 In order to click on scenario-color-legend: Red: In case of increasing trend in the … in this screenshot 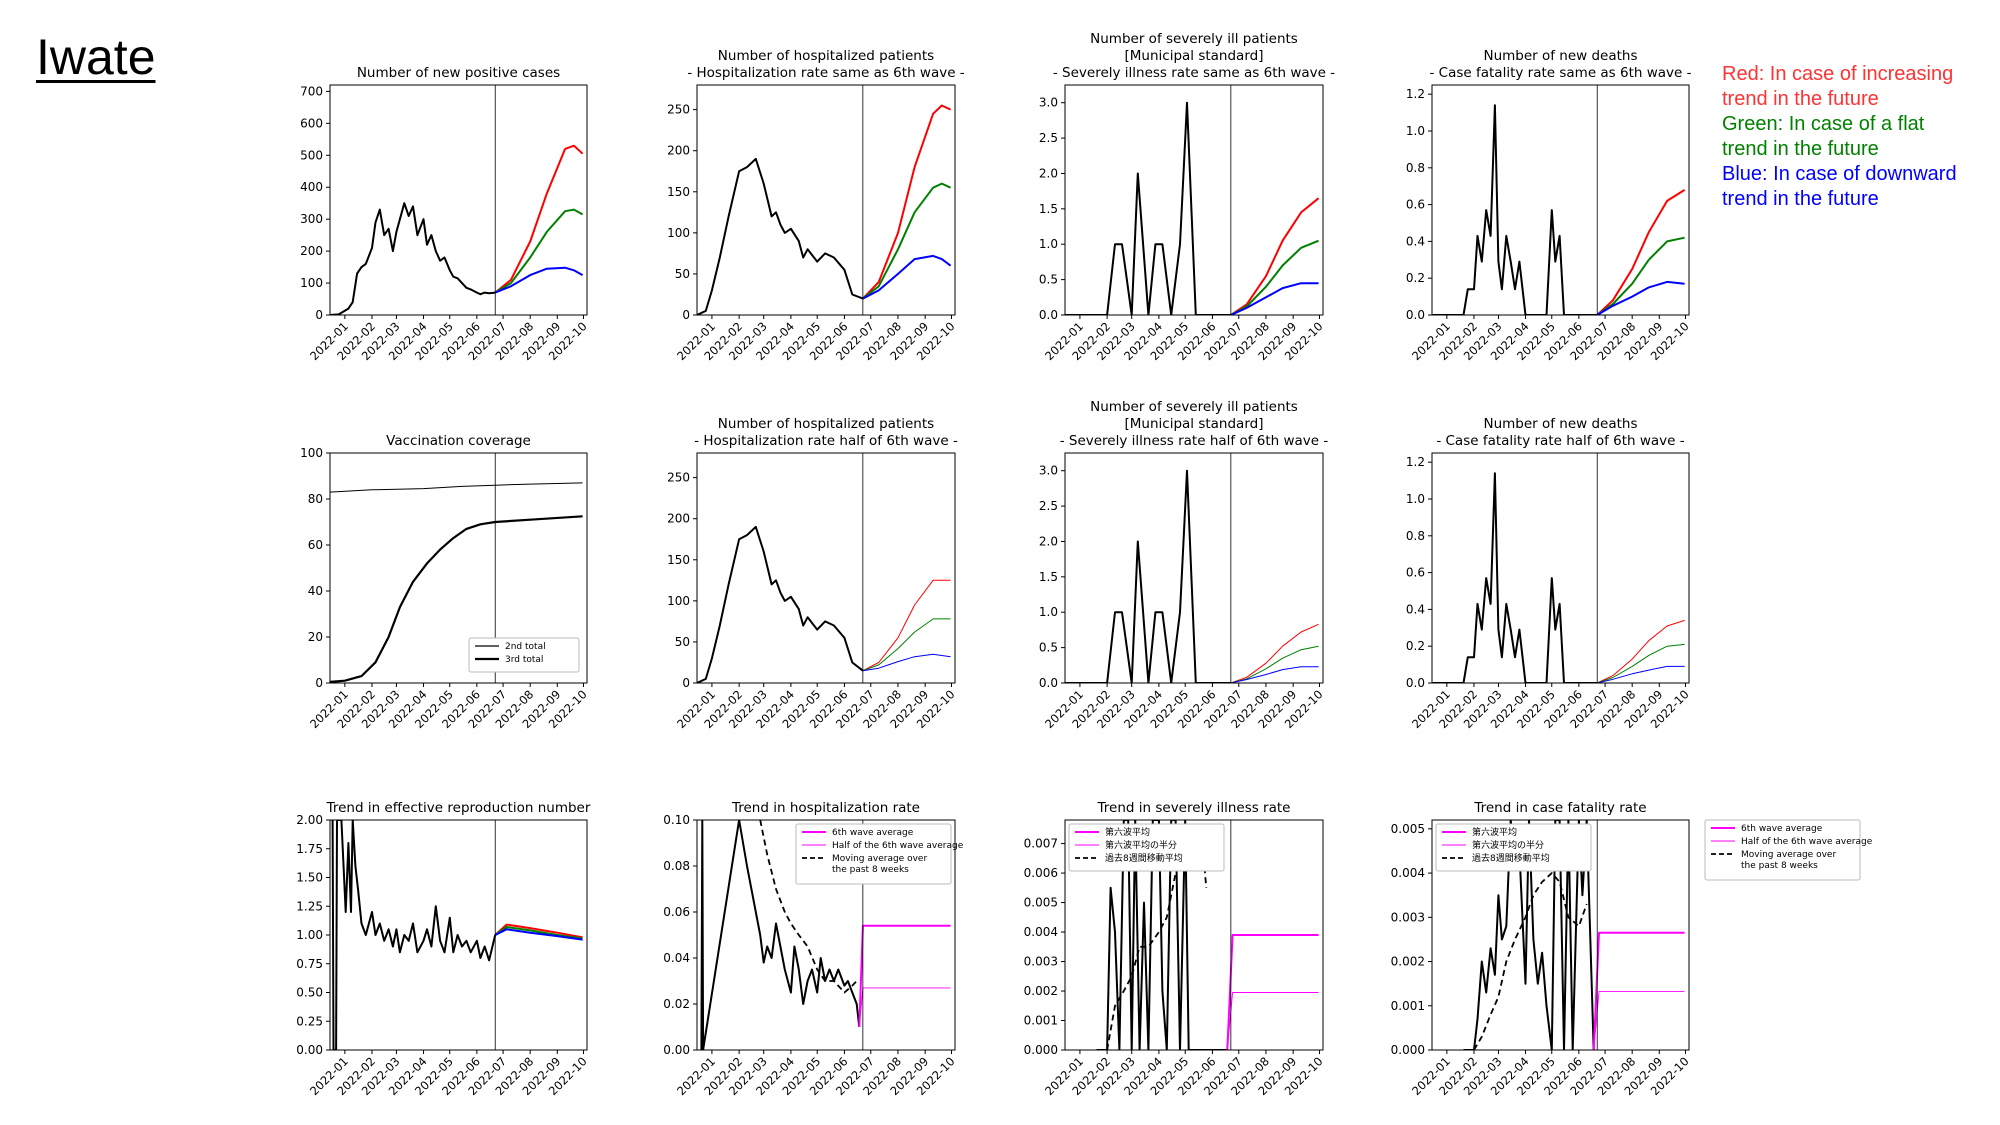, I will do `click(1839, 137)`.